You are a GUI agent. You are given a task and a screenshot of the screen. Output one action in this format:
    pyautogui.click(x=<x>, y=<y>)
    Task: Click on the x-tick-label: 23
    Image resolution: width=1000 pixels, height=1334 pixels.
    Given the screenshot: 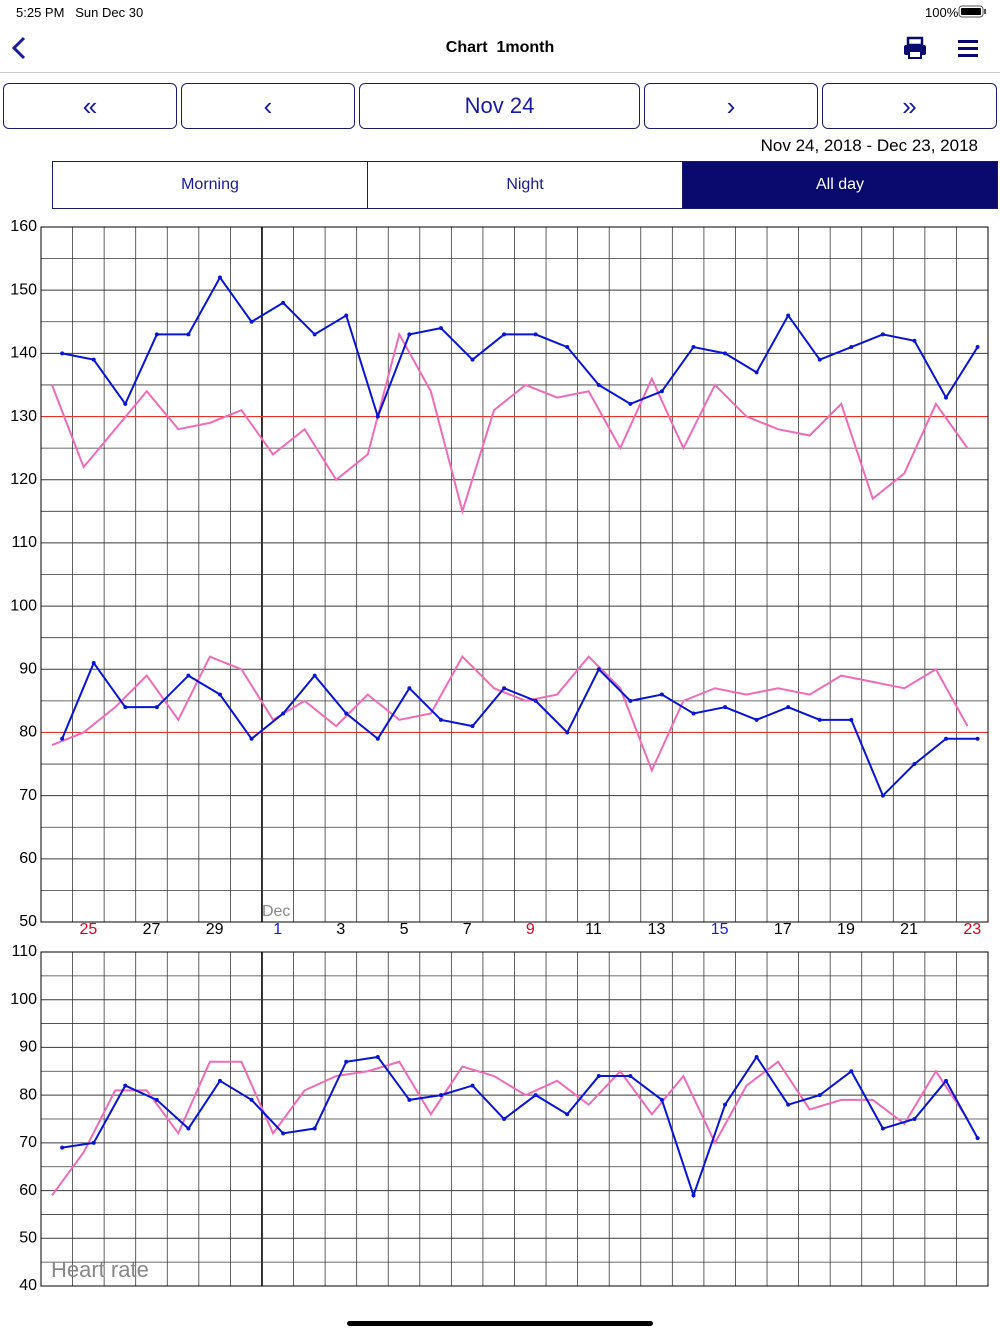 What is the action you would take?
    pyautogui.click(x=972, y=929)
    